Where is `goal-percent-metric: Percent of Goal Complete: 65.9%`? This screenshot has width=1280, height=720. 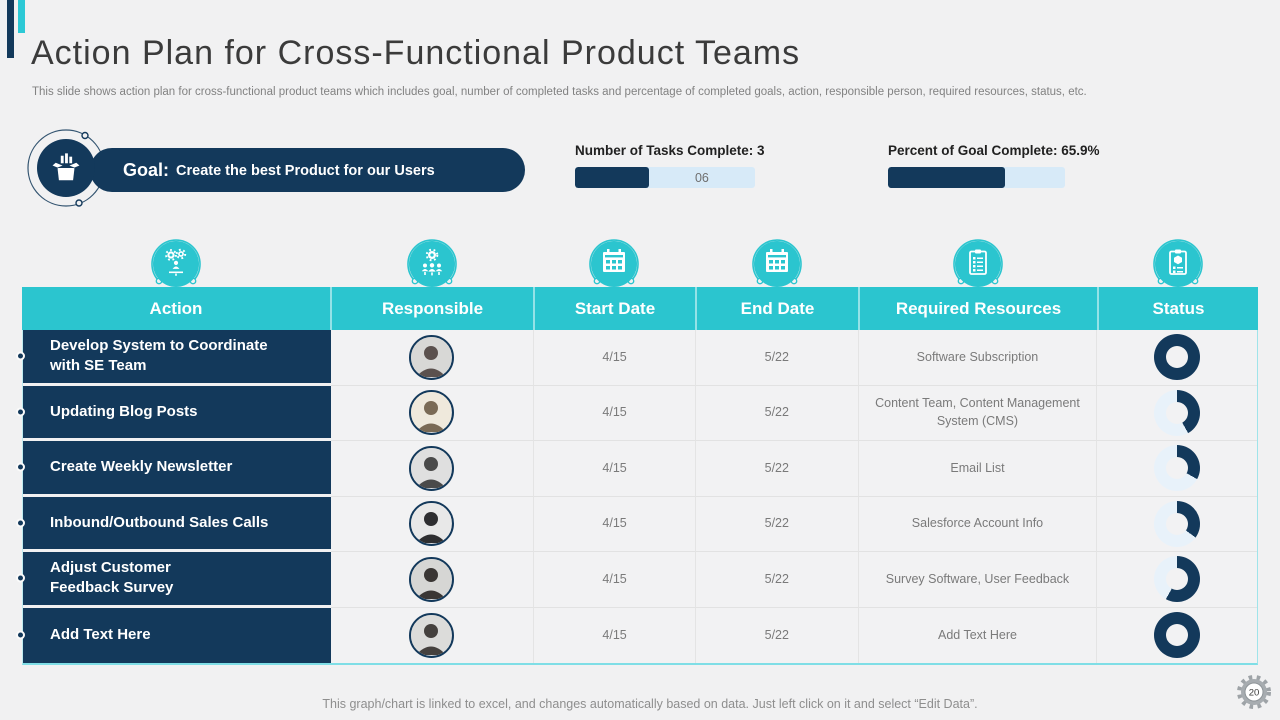 goal-percent-metric: Percent of Goal Complete: 65.9% is located at coordinates (994, 165).